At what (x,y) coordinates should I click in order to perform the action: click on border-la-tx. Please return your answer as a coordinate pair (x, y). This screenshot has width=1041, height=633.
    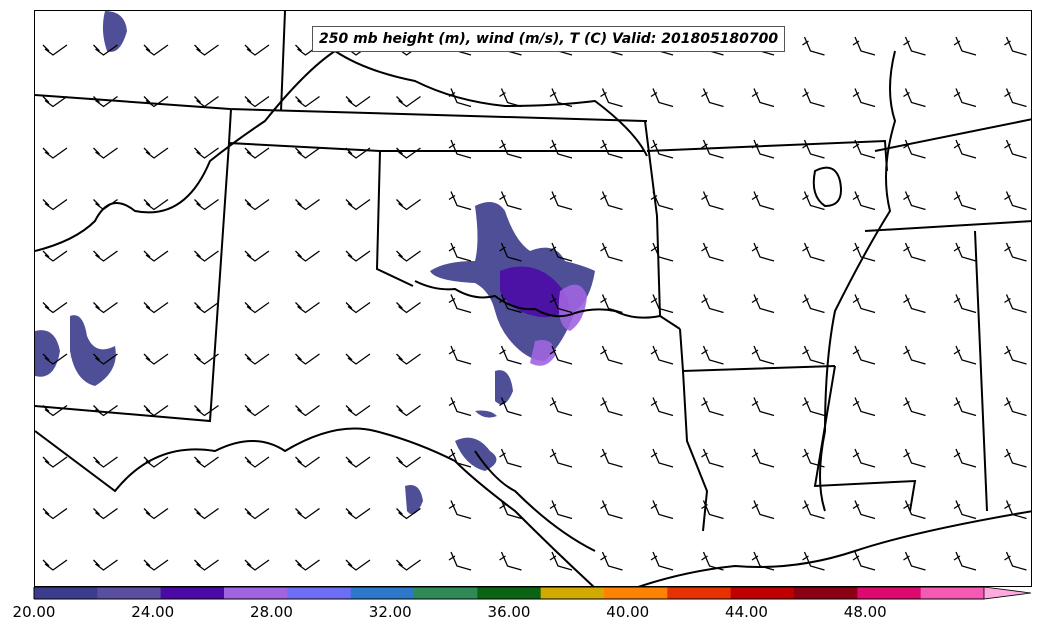
    Looking at the image, I should click on (695, 451).